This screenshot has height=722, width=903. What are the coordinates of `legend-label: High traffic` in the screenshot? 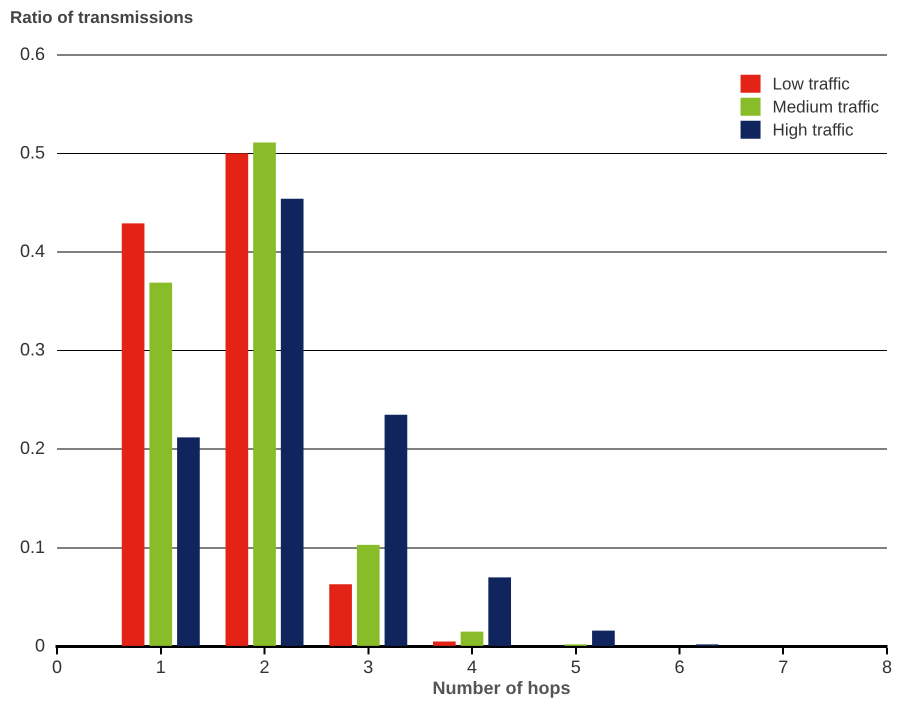 It's located at (813, 130).